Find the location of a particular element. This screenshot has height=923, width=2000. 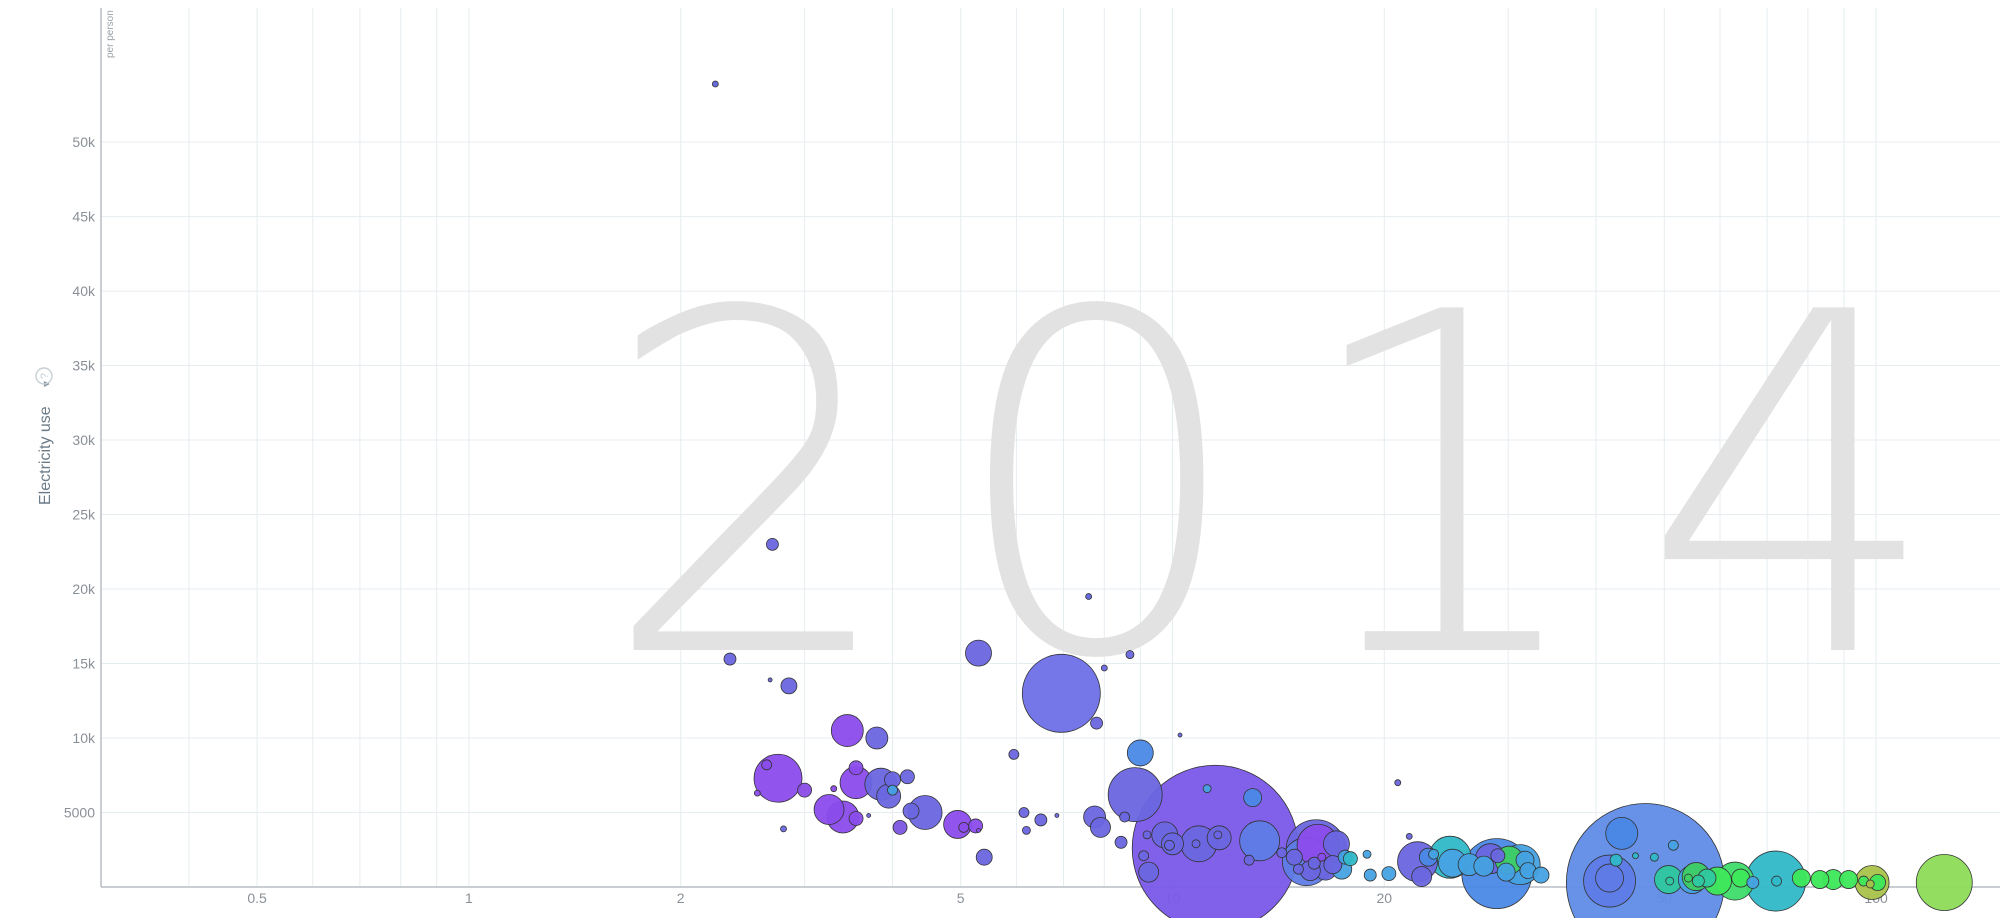

y-tick-label: 10k is located at coordinates (84, 738).